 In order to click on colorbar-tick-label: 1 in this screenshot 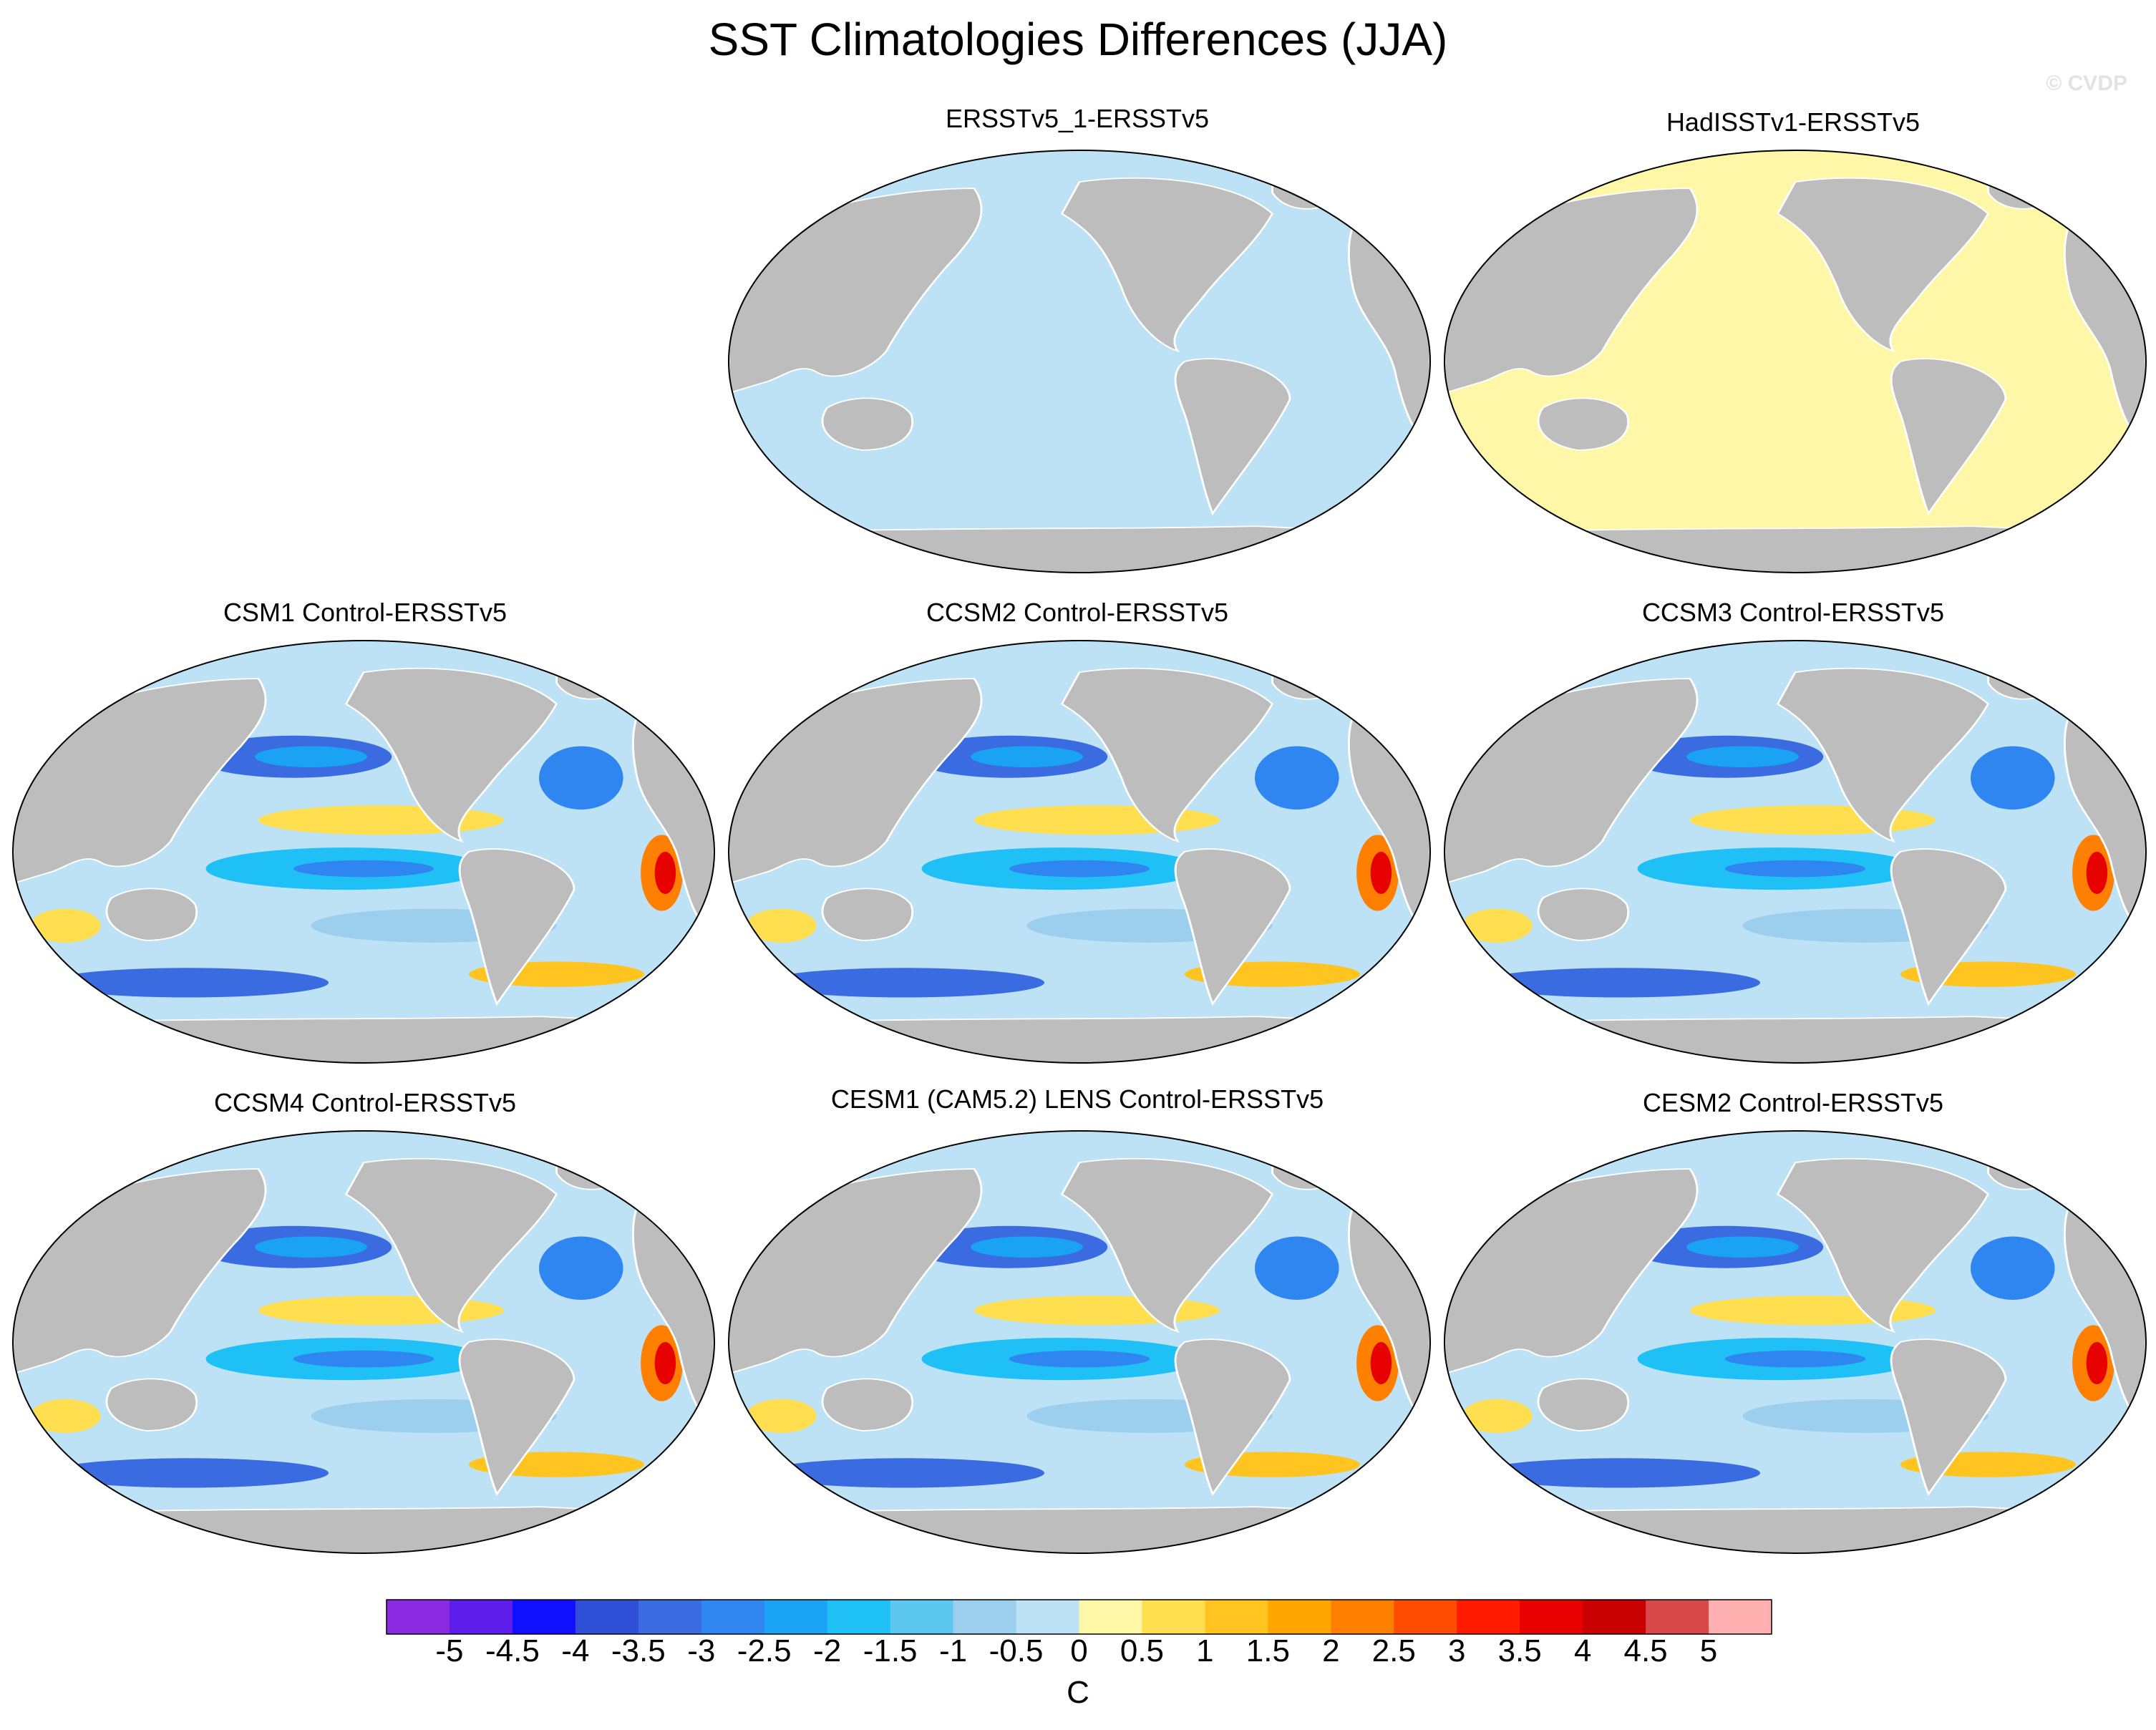, I will do `click(1205, 1650)`.